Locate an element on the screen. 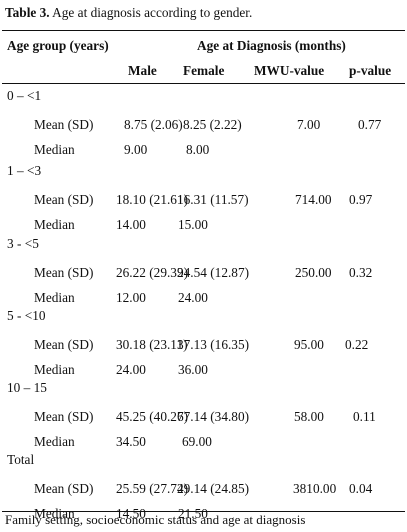  header-age-at-diagnosis: Age at Diagnosis (months) is located at coordinates (271, 45).